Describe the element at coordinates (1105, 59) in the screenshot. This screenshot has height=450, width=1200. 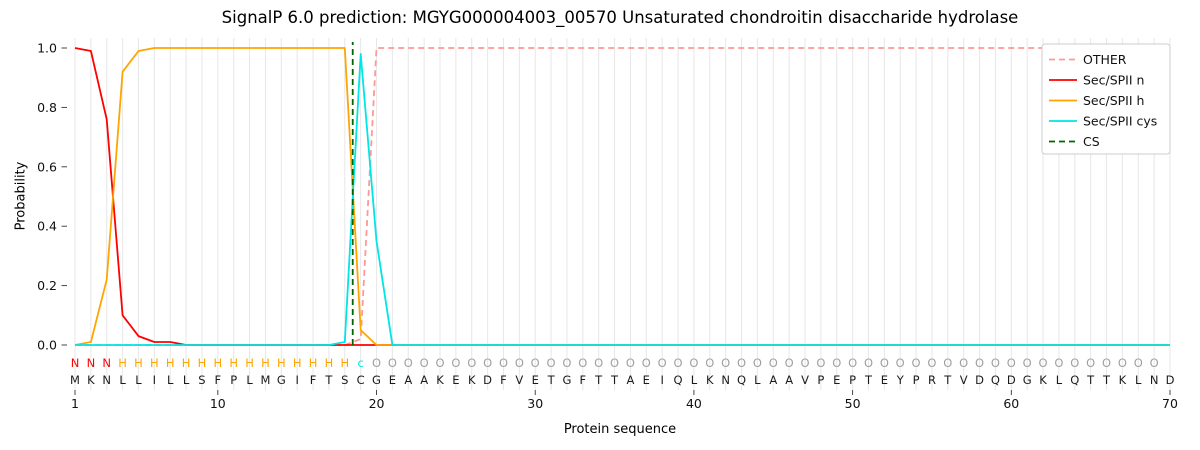
I see `legend-label-other: OTHER` at that location.